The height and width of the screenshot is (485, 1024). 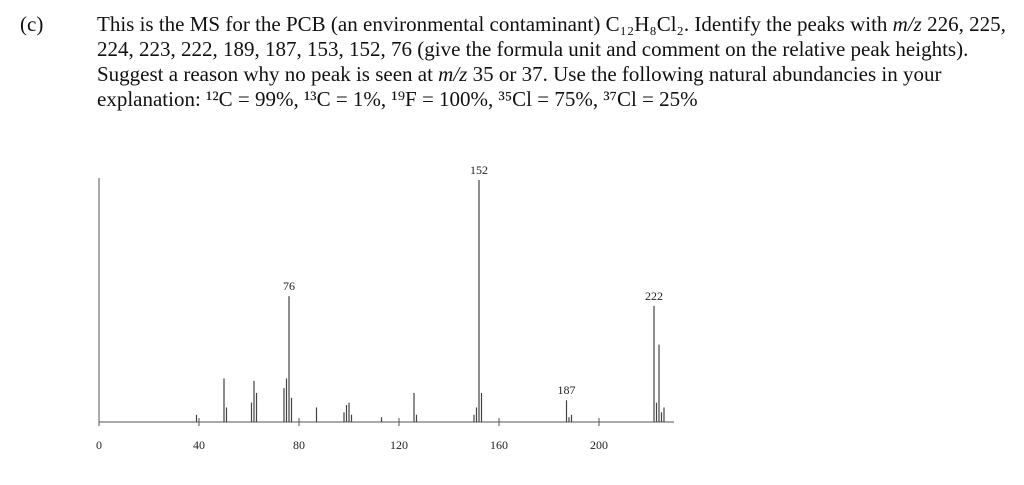 I want to click on peak-label: 152, so click(x=479, y=170).